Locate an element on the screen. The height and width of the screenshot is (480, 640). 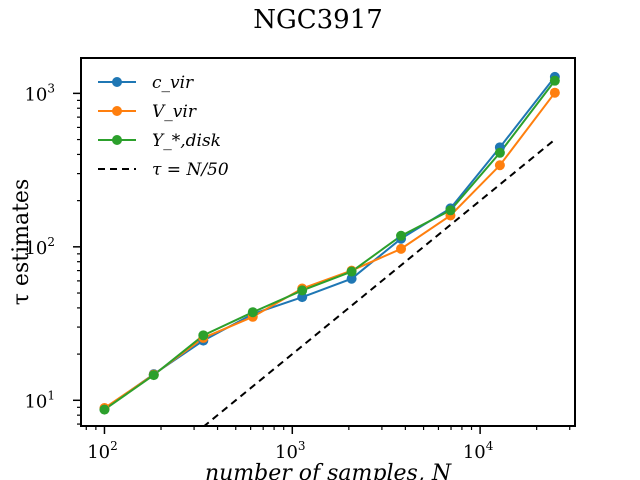
legend-entry: V_vir is located at coordinates (147, 112).